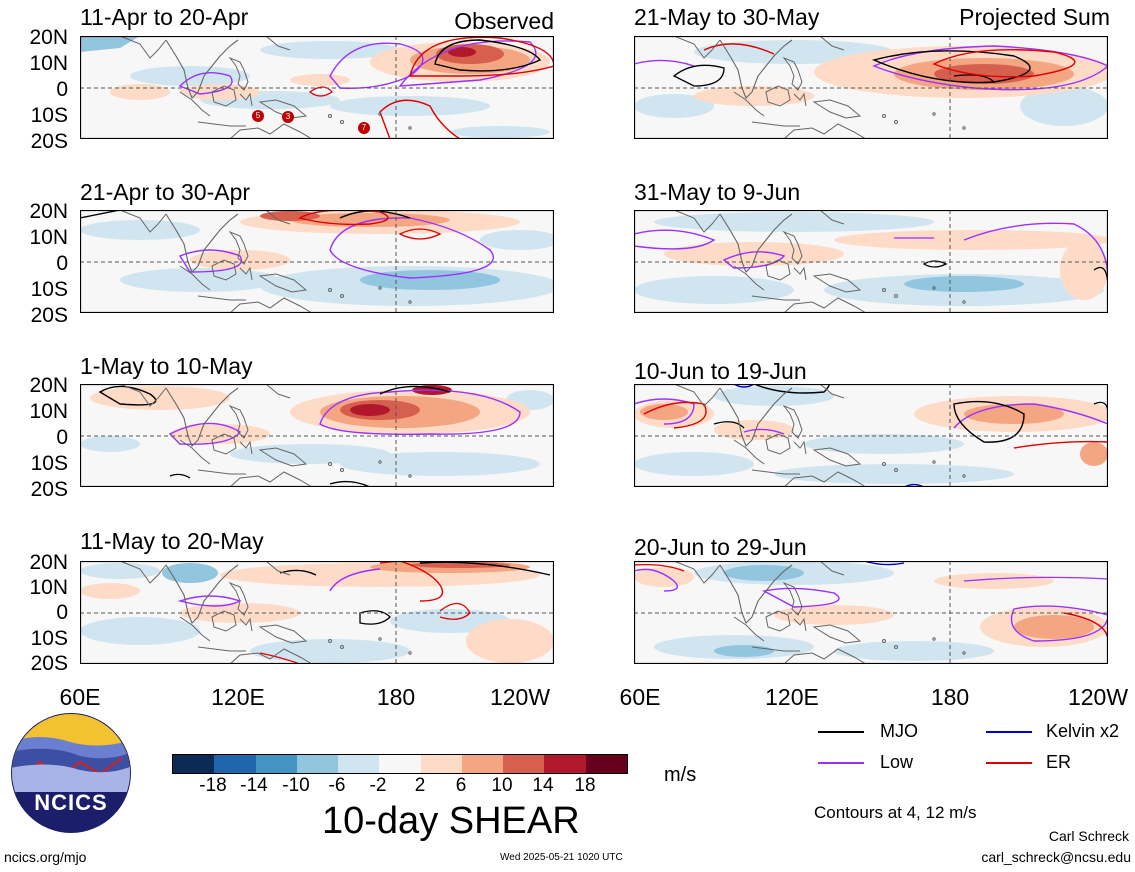 The width and height of the screenshot is (1135, 872). I want to click on footer-timestamp: Wed 2025-05-21 1020 UTC, so click(561, 857).